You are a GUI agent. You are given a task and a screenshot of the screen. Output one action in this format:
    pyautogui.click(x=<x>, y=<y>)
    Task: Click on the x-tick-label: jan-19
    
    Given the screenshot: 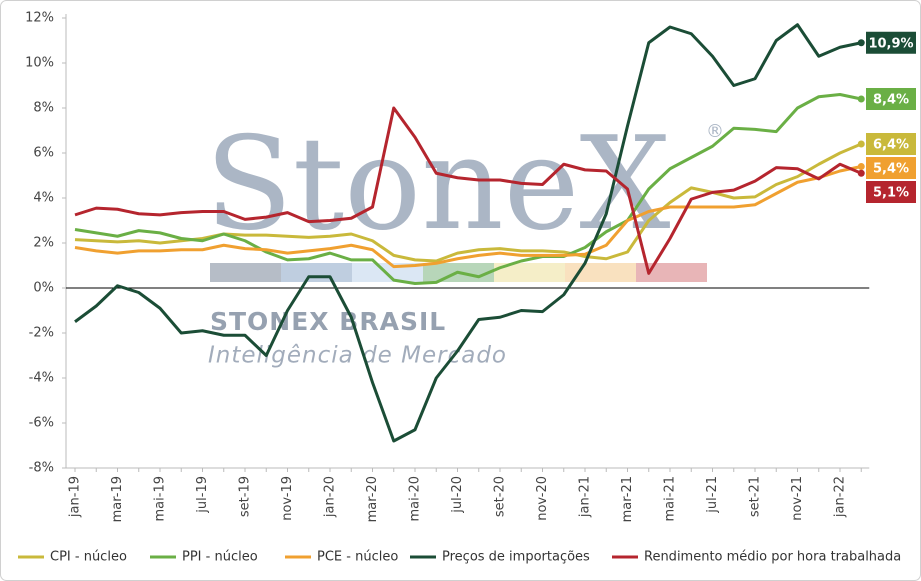 What is the action you would take?
    pyautogui.click(x=75, y=497)
    